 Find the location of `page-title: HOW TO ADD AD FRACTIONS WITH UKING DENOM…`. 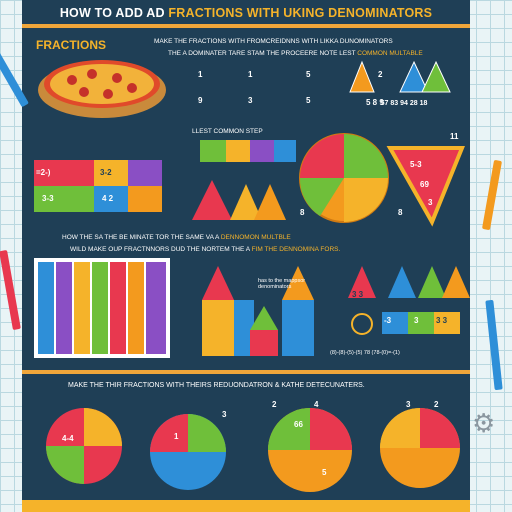

page-title: HOW TO ADD AD FRACTIONS WITH UKING DENOM… is located at coordinates (246, 13).